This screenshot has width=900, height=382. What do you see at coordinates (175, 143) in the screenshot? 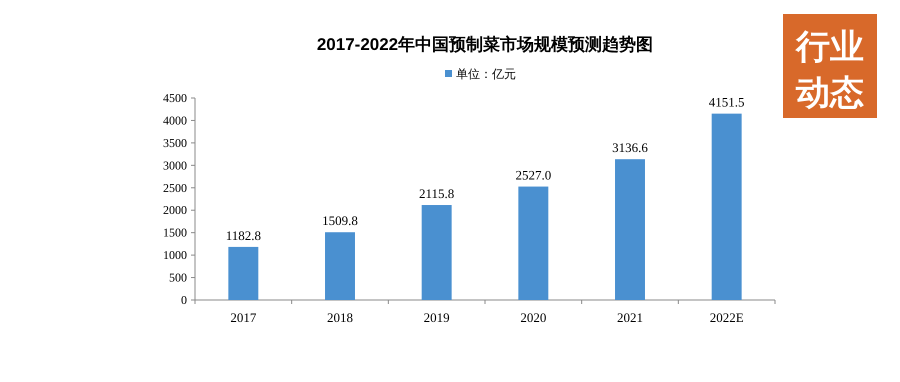
I see `y-tick-label: 3500` at bounding box center [175, 143].